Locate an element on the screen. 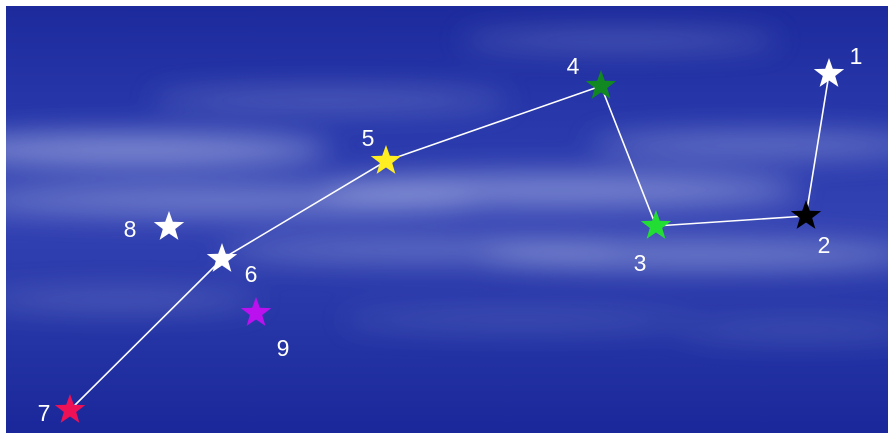 The width and height of the screenshot is (894, 437). star-node-8: 8 is located at coordinates (154, 226).